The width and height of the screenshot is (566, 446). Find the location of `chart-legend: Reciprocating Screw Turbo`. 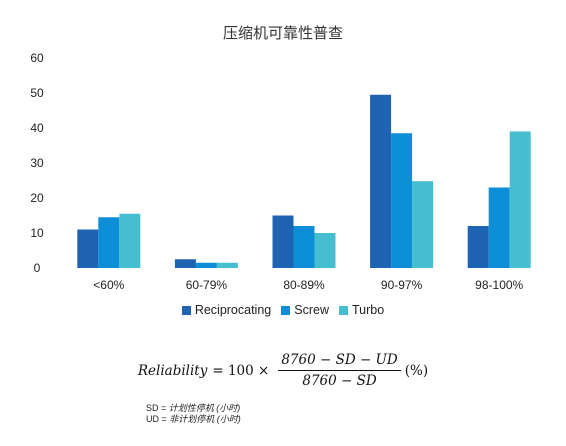

chart-legend: Reciprocating Screw Turbo is located at coordinates (283, 310).